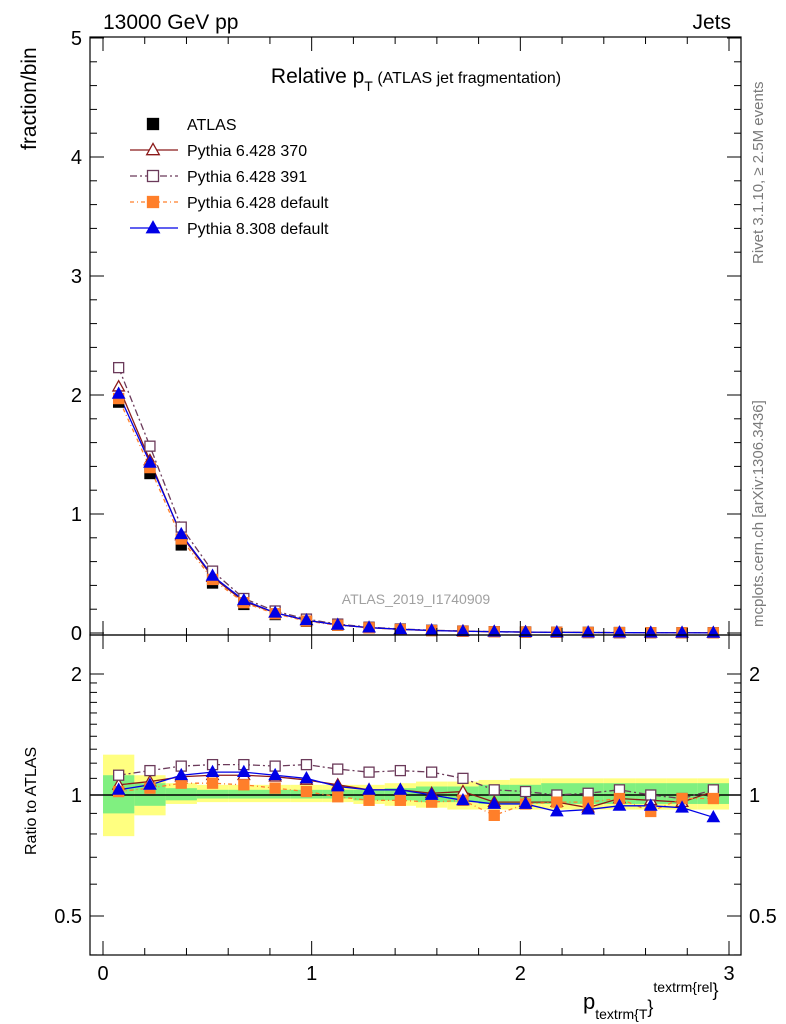  Describe the element at coordinates (247, 151) in the screenshot. I see `legend-entry-label: Pythia 6.428 370` at that location.